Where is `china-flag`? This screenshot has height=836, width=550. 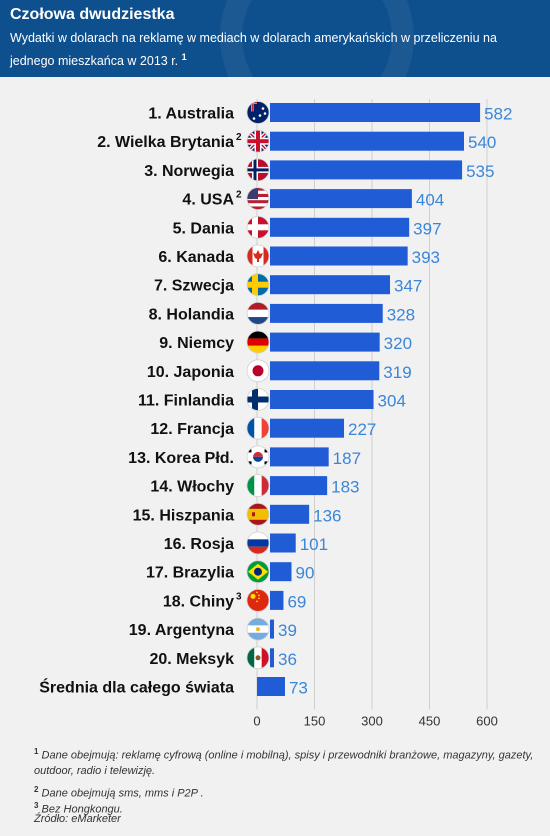 china-flag is located at coordinates (258, 600).